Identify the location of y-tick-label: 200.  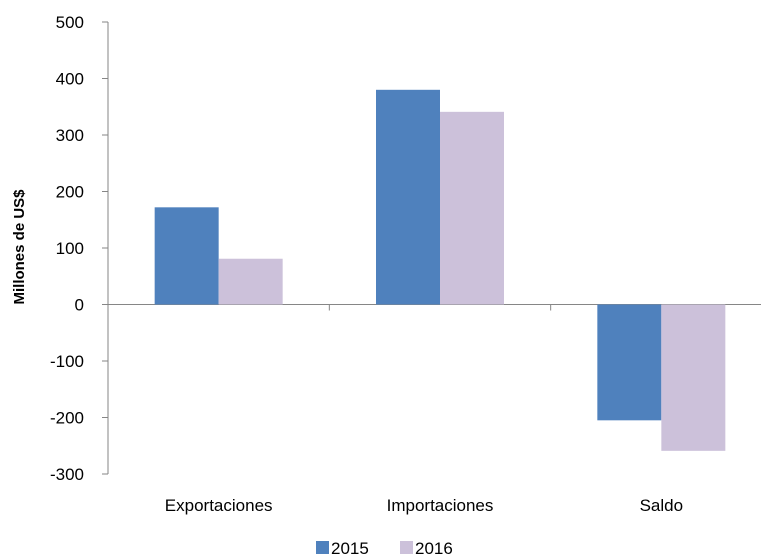
(70, 192).